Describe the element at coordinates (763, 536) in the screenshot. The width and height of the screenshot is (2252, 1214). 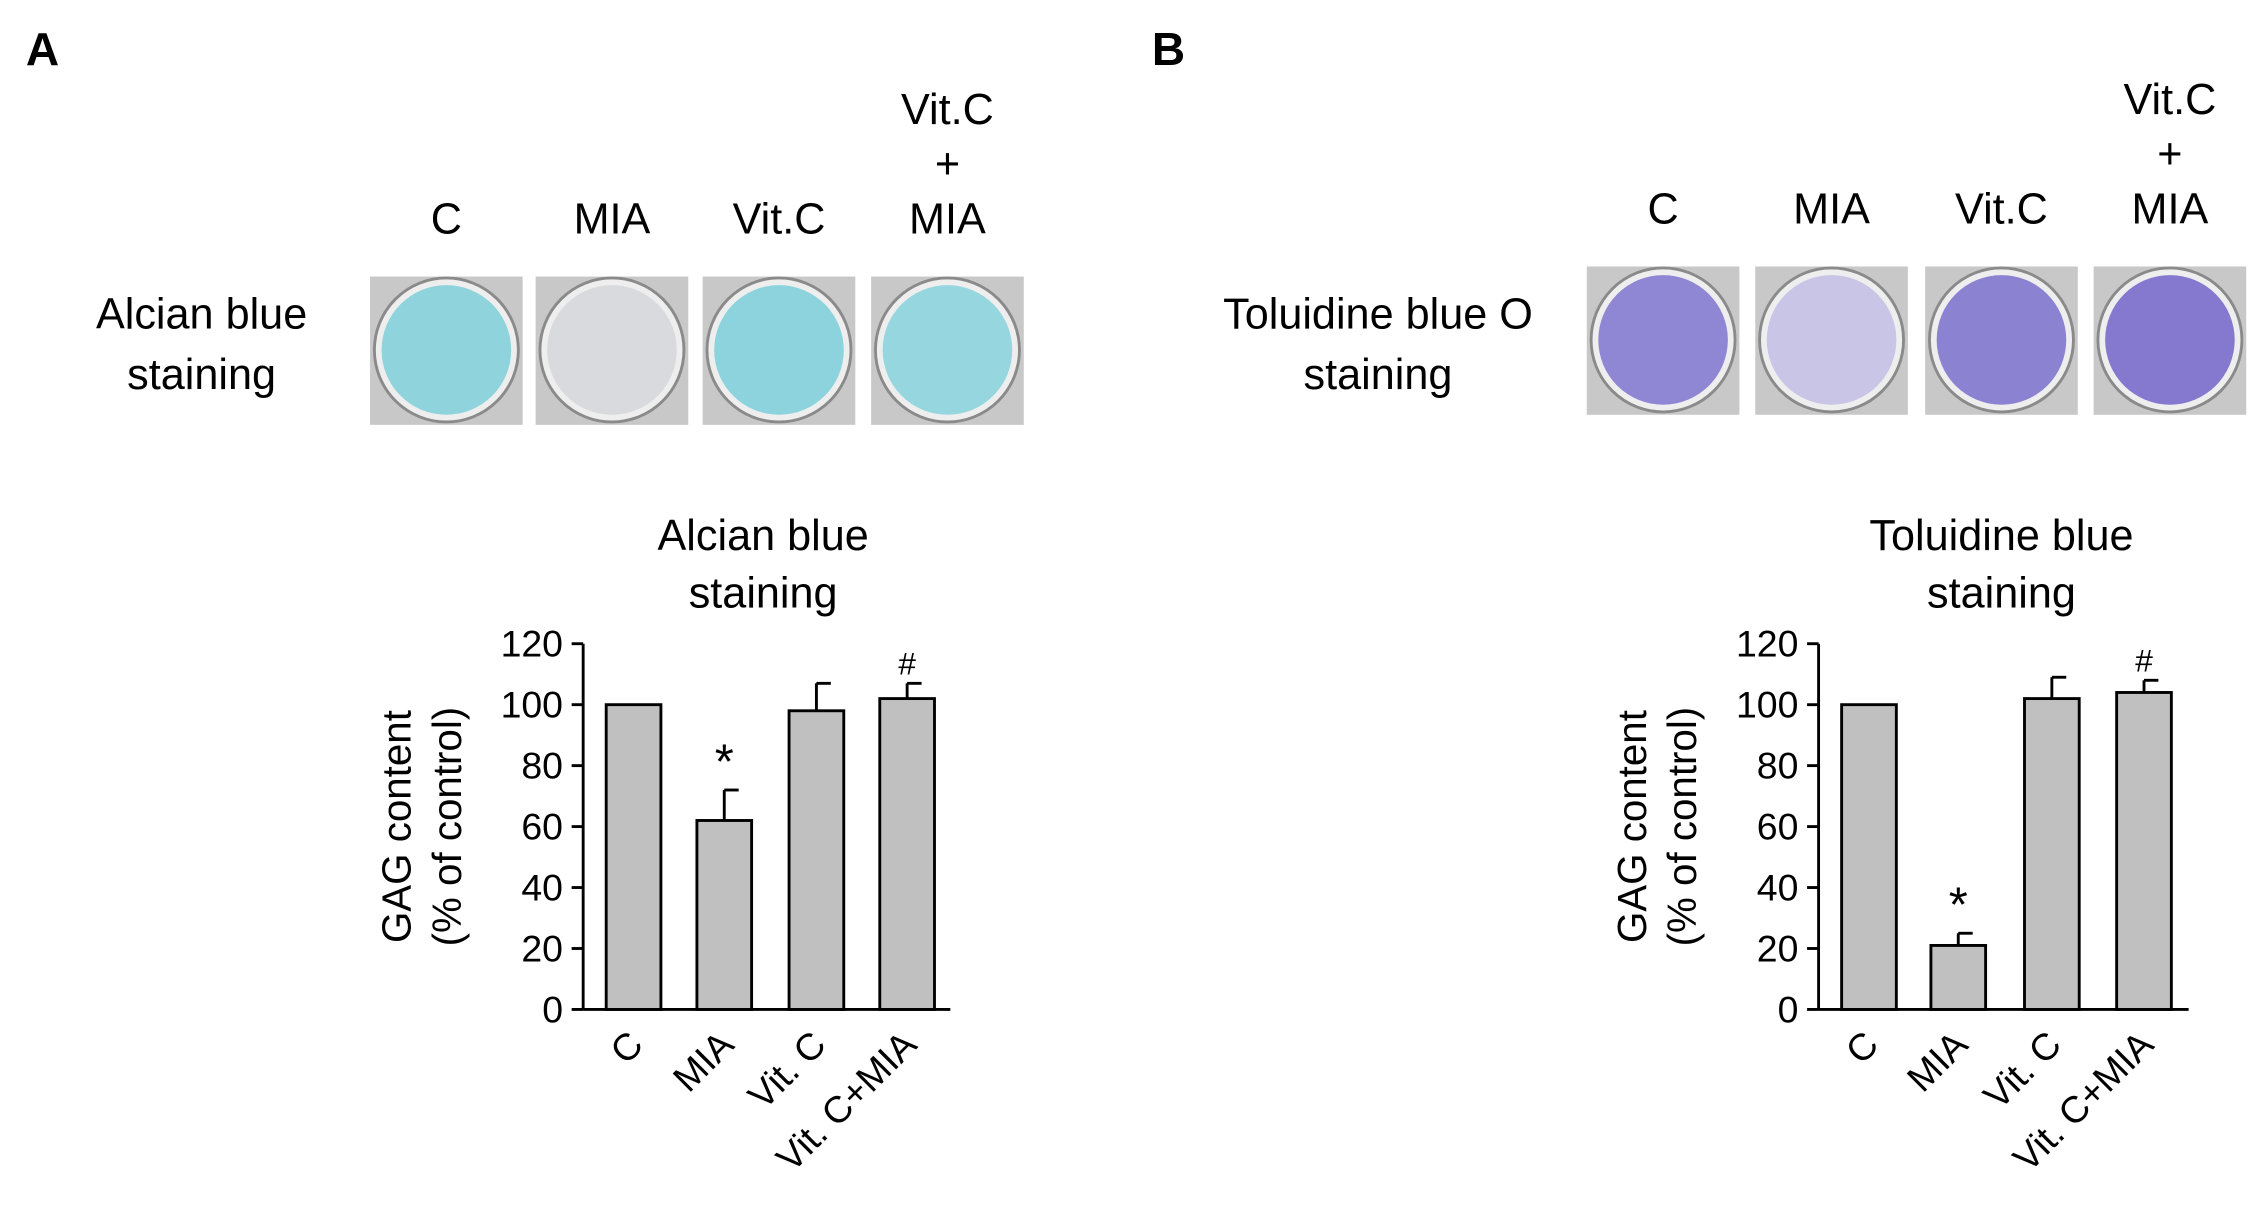
I see `chart-title: Alcian blue` at that location.